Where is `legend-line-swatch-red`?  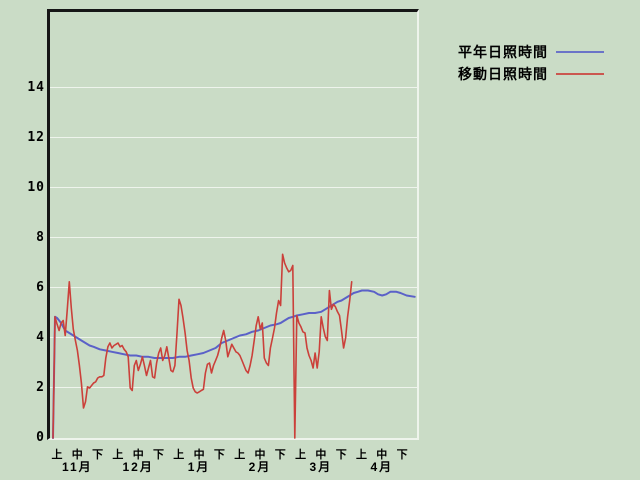 legend-line-swatch-red is located at coordinates (580, 74).